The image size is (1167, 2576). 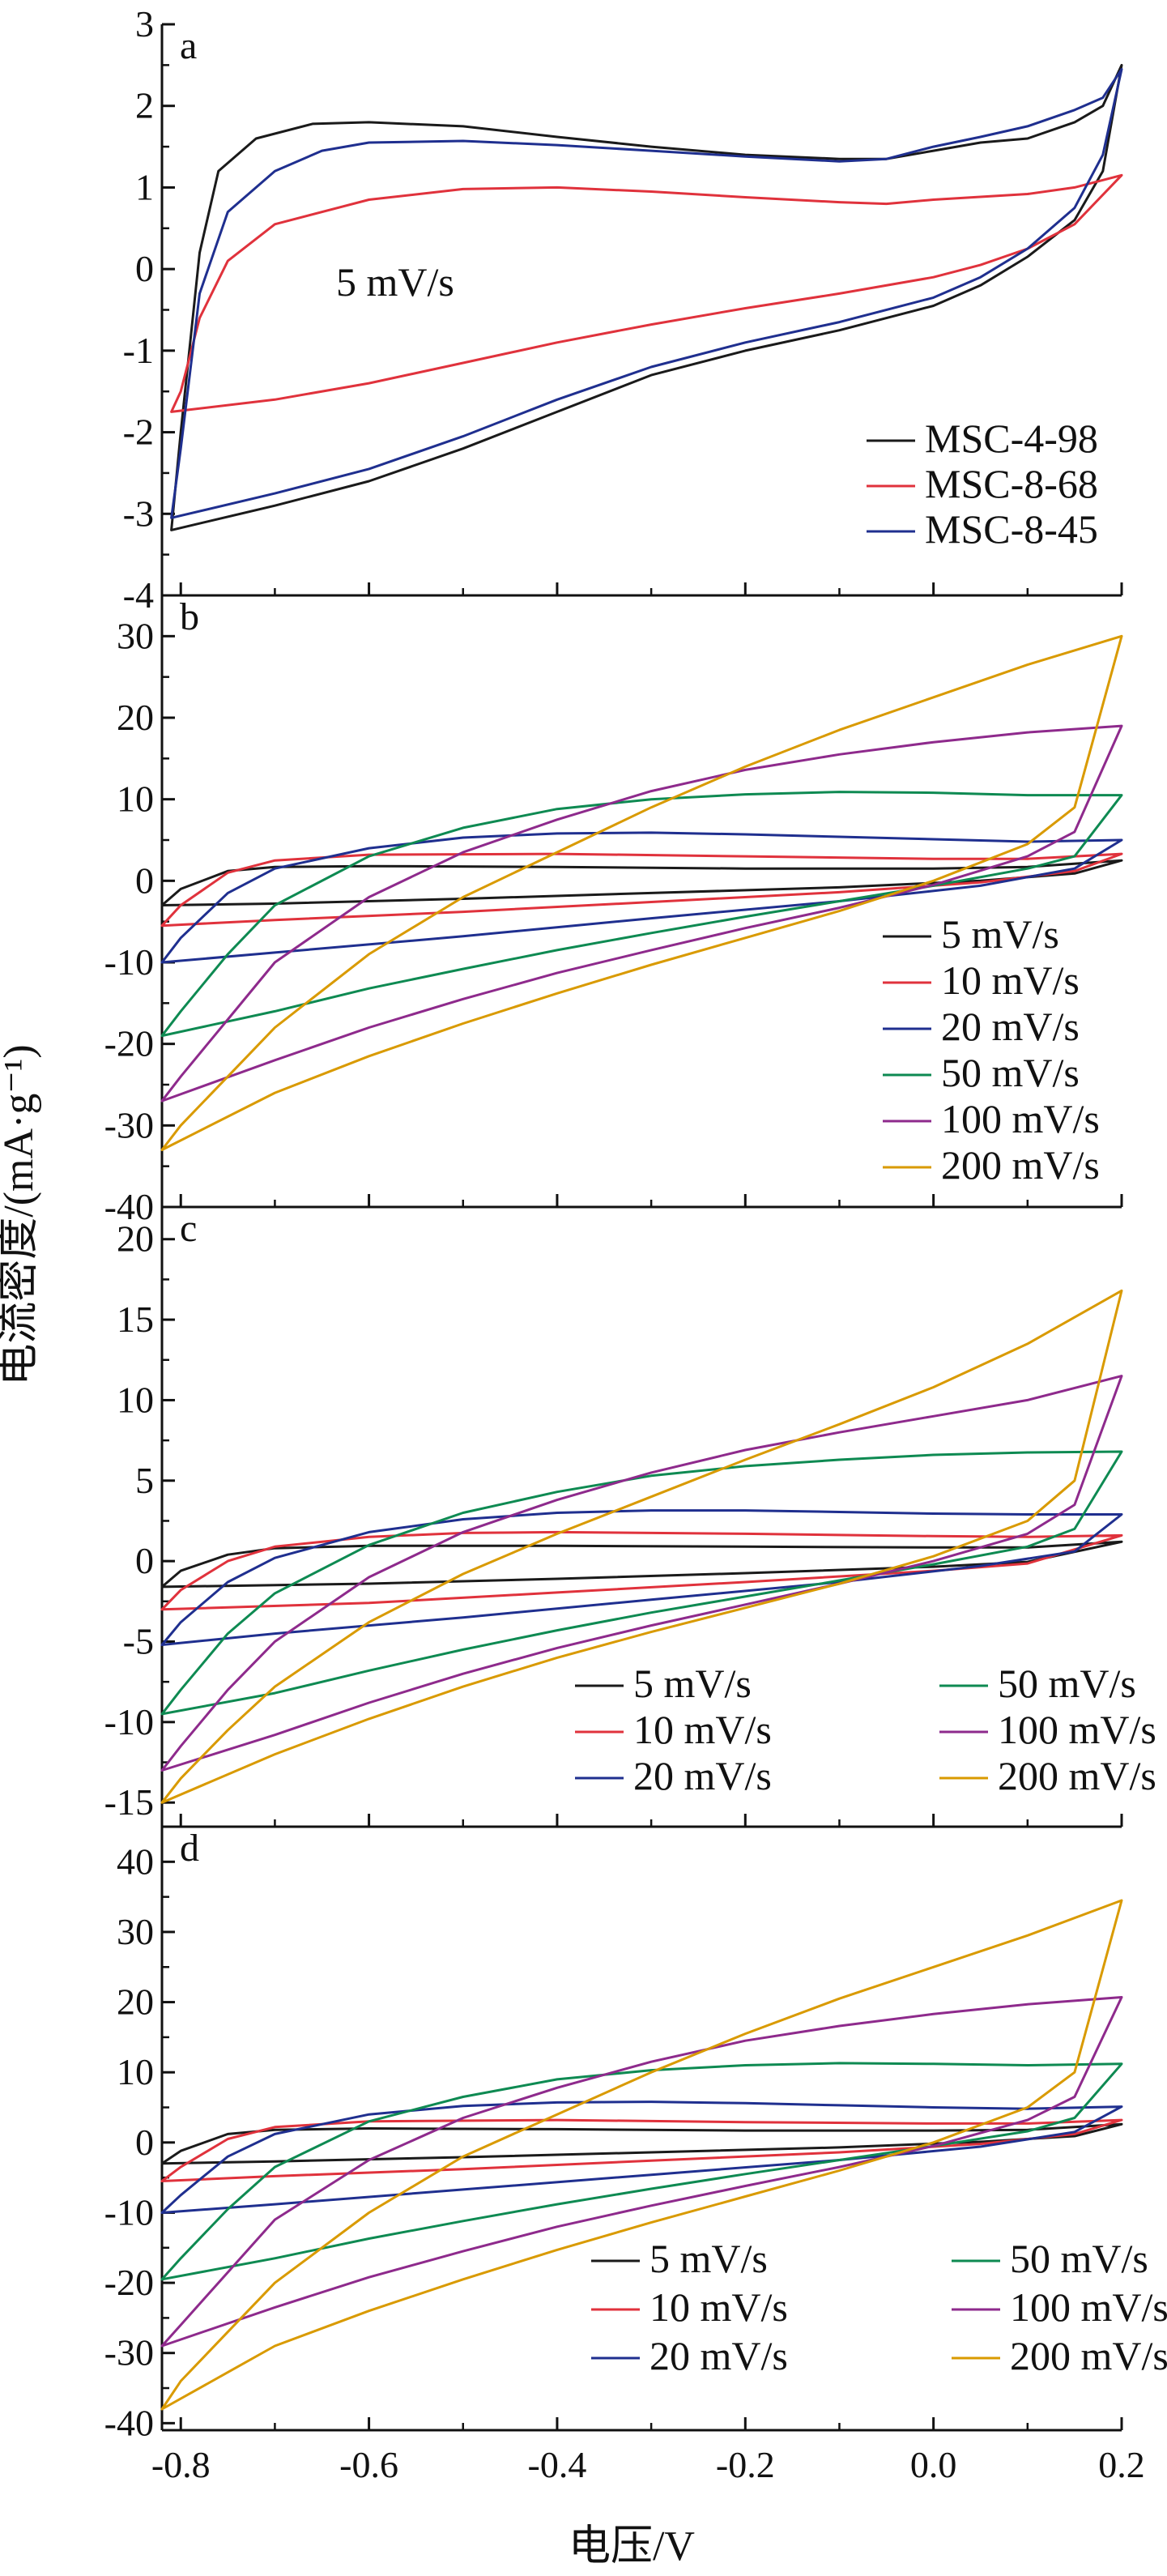 I want to click on y-tick-label: -4, so click(x=138, y=595).